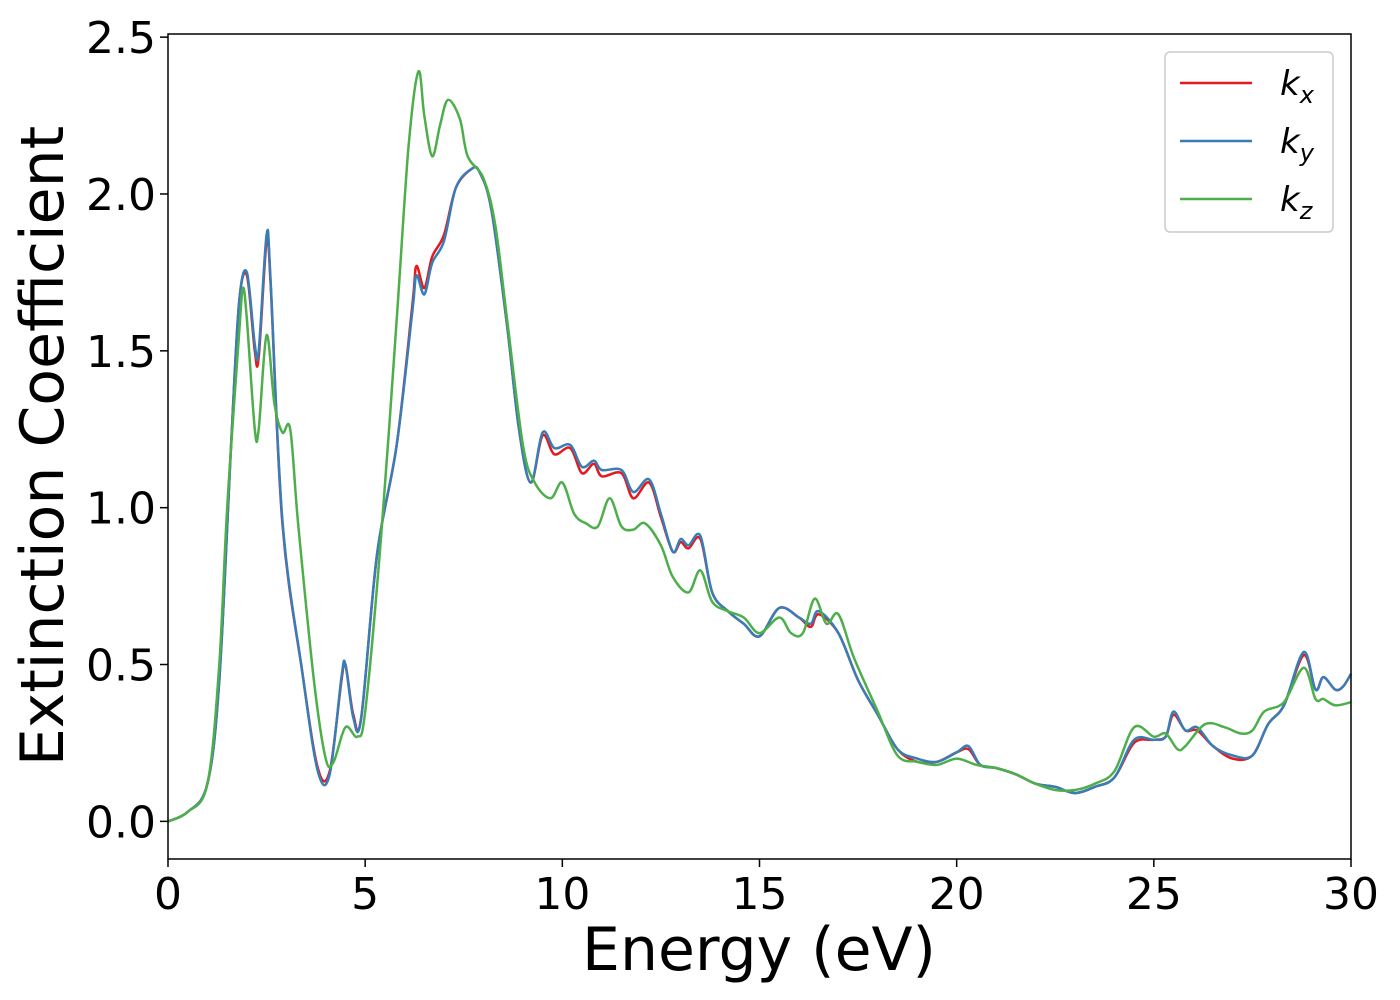 This screenshot has width=1400, height=1000. What do you see at coordinates (1154, 894) in the screenshot?
I see `x-tick-label: 25` at bounding box center [1154, 894].